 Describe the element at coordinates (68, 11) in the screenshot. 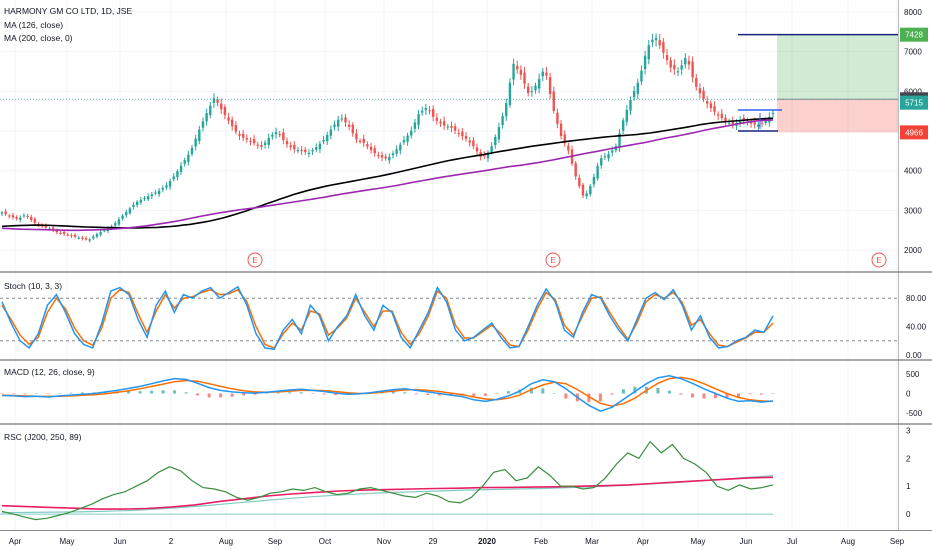

I see `symbol-title: HARMONY GM CO LTD, 1D, JSE` at that location.